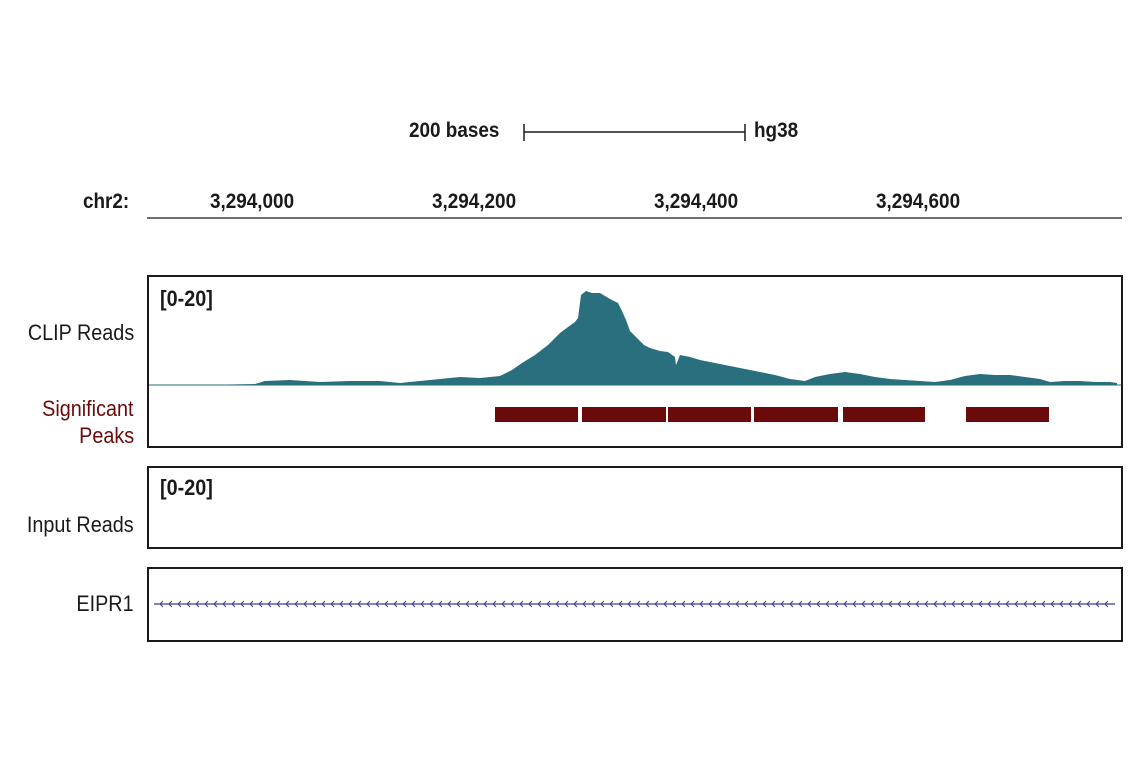  Describe the element at coordinates (635, 604) in the screenshot. I see `gene-track-panel` at that location.